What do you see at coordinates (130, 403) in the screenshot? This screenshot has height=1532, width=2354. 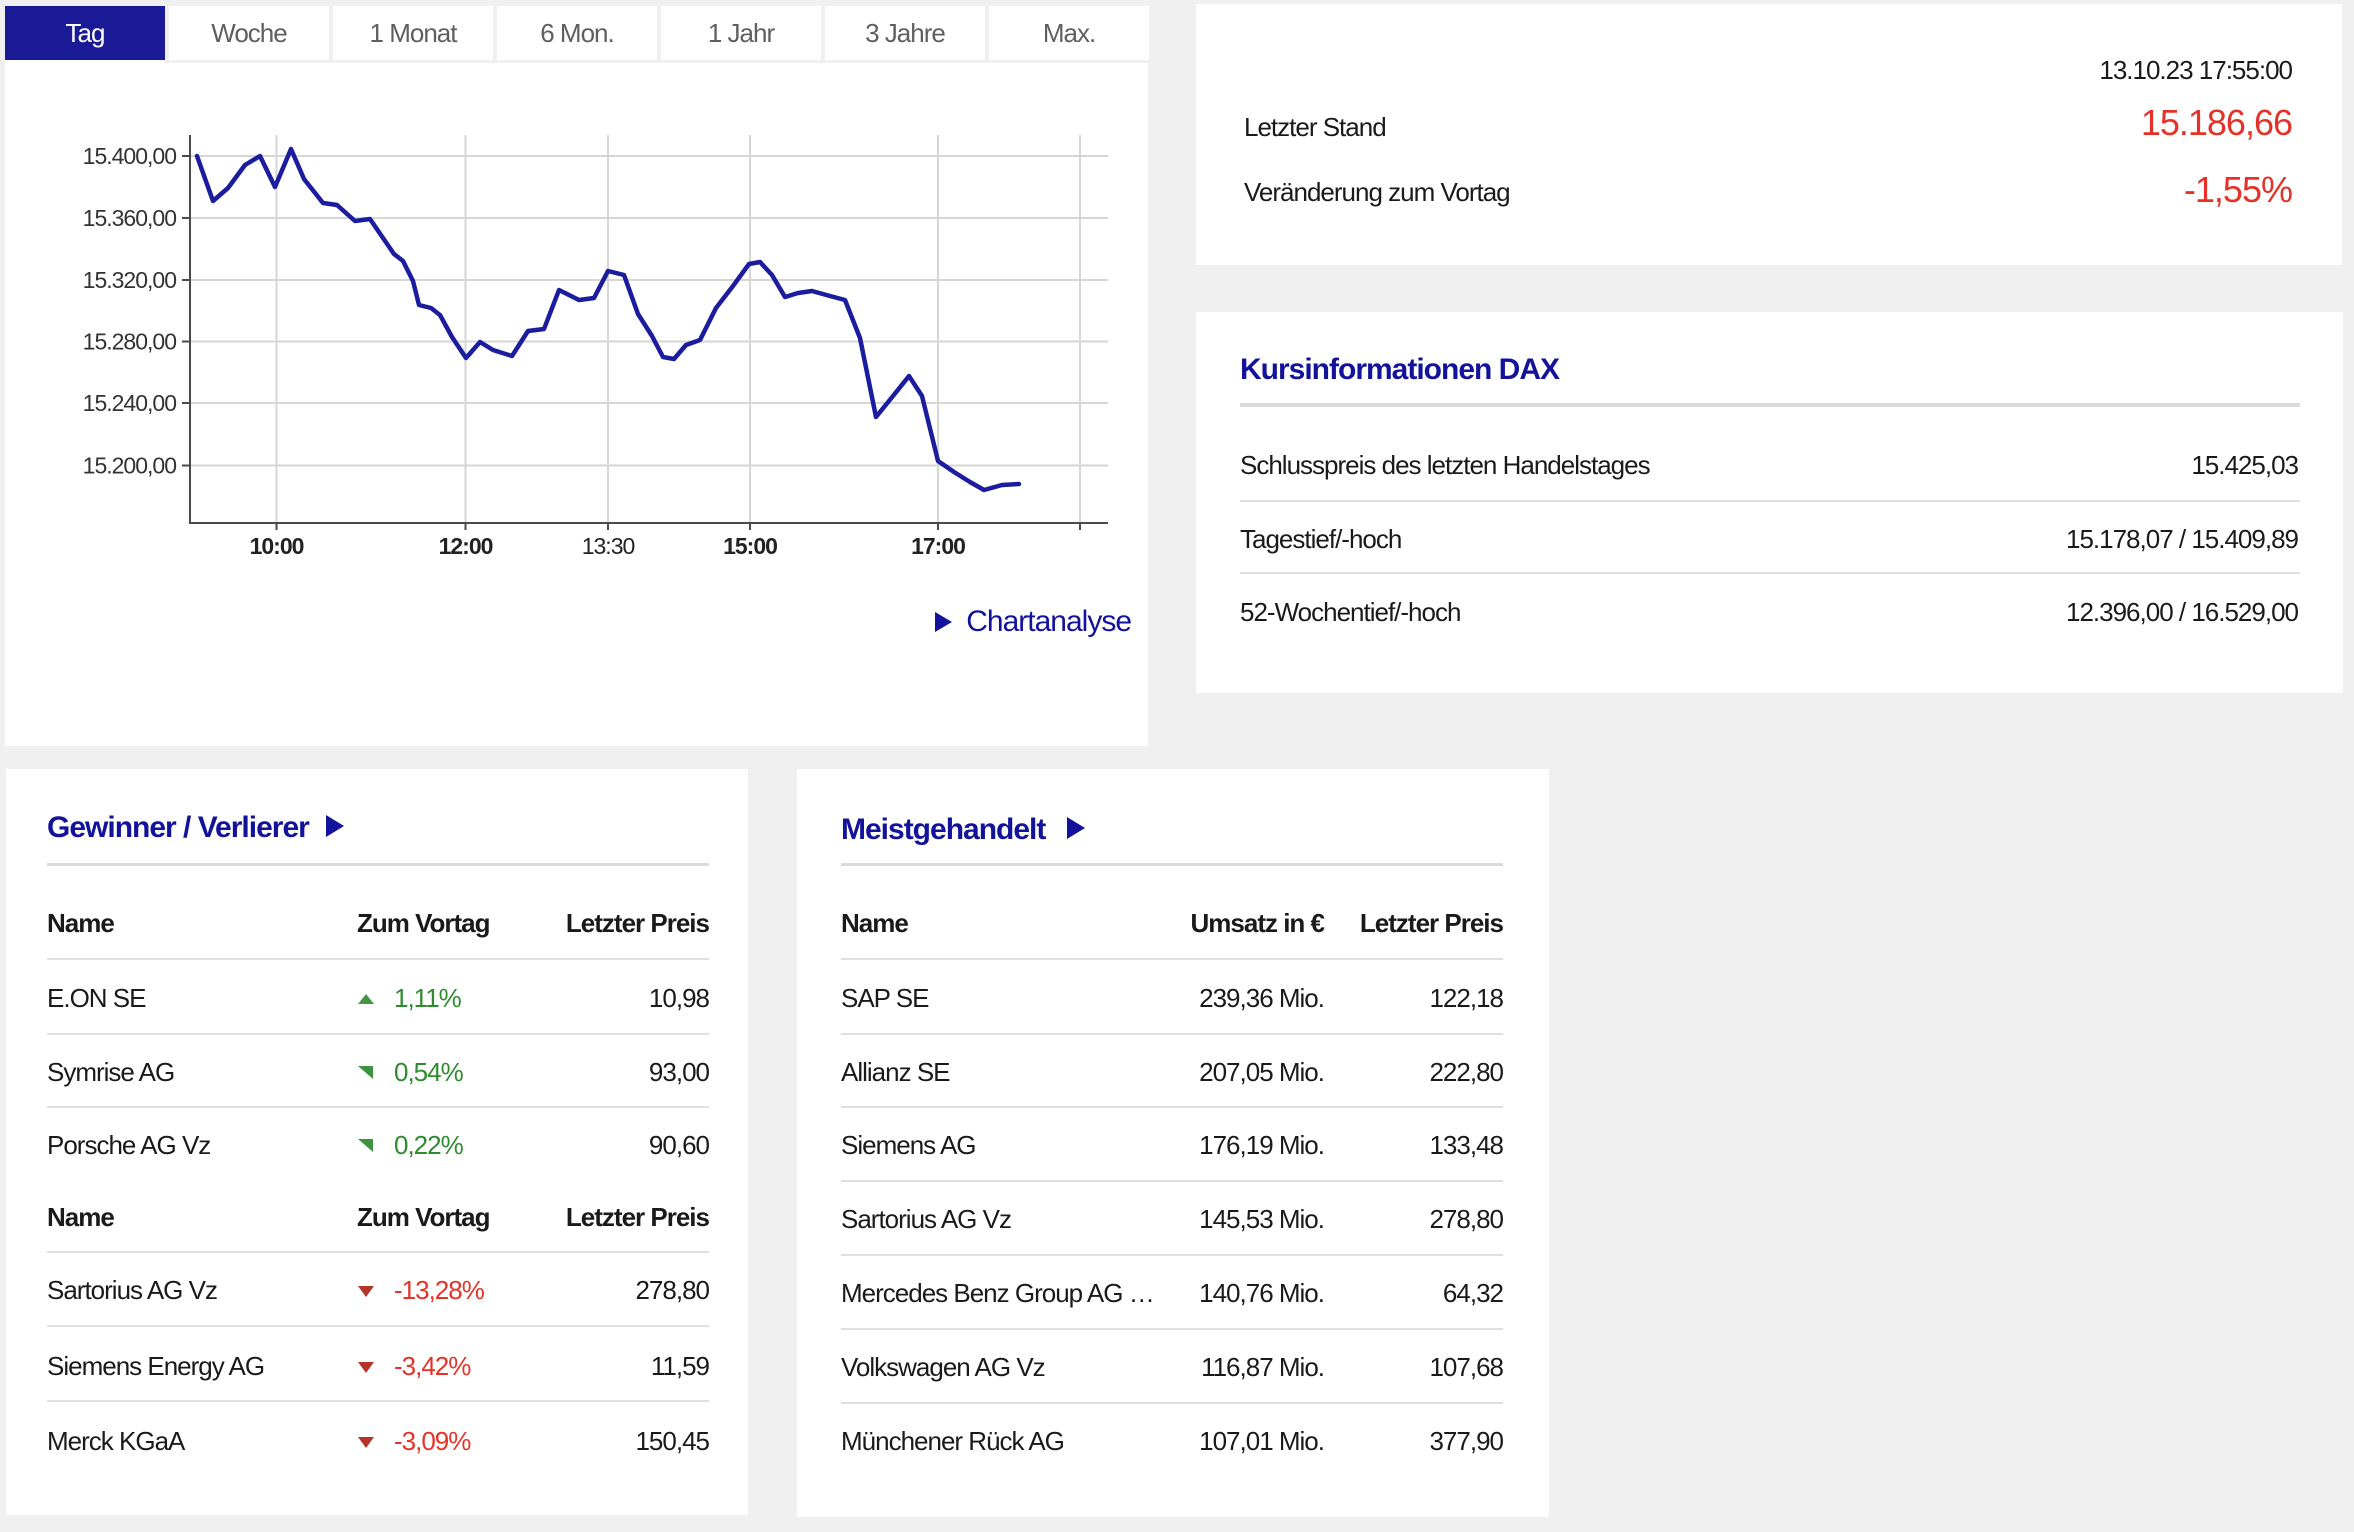 I see `svg-text: 15.240,00` at bounding box center [130, 403].